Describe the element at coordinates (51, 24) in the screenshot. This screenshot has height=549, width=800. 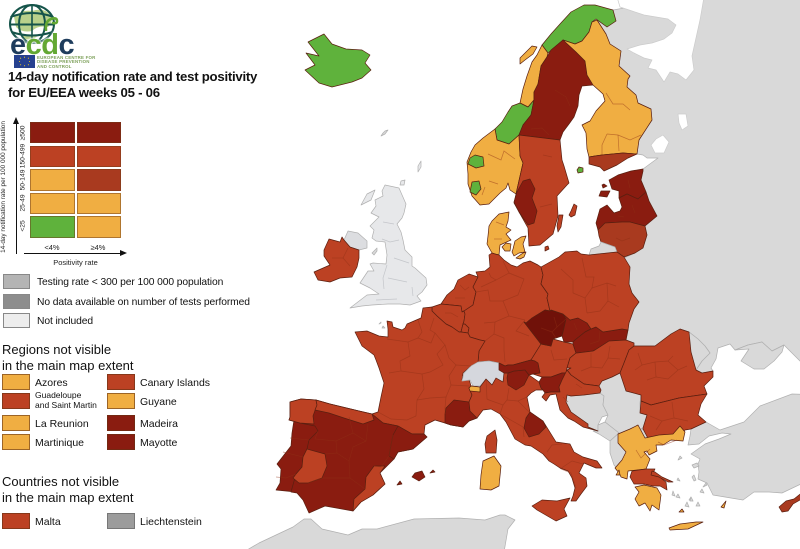
I see `ecdc-snake-curl` at that location.